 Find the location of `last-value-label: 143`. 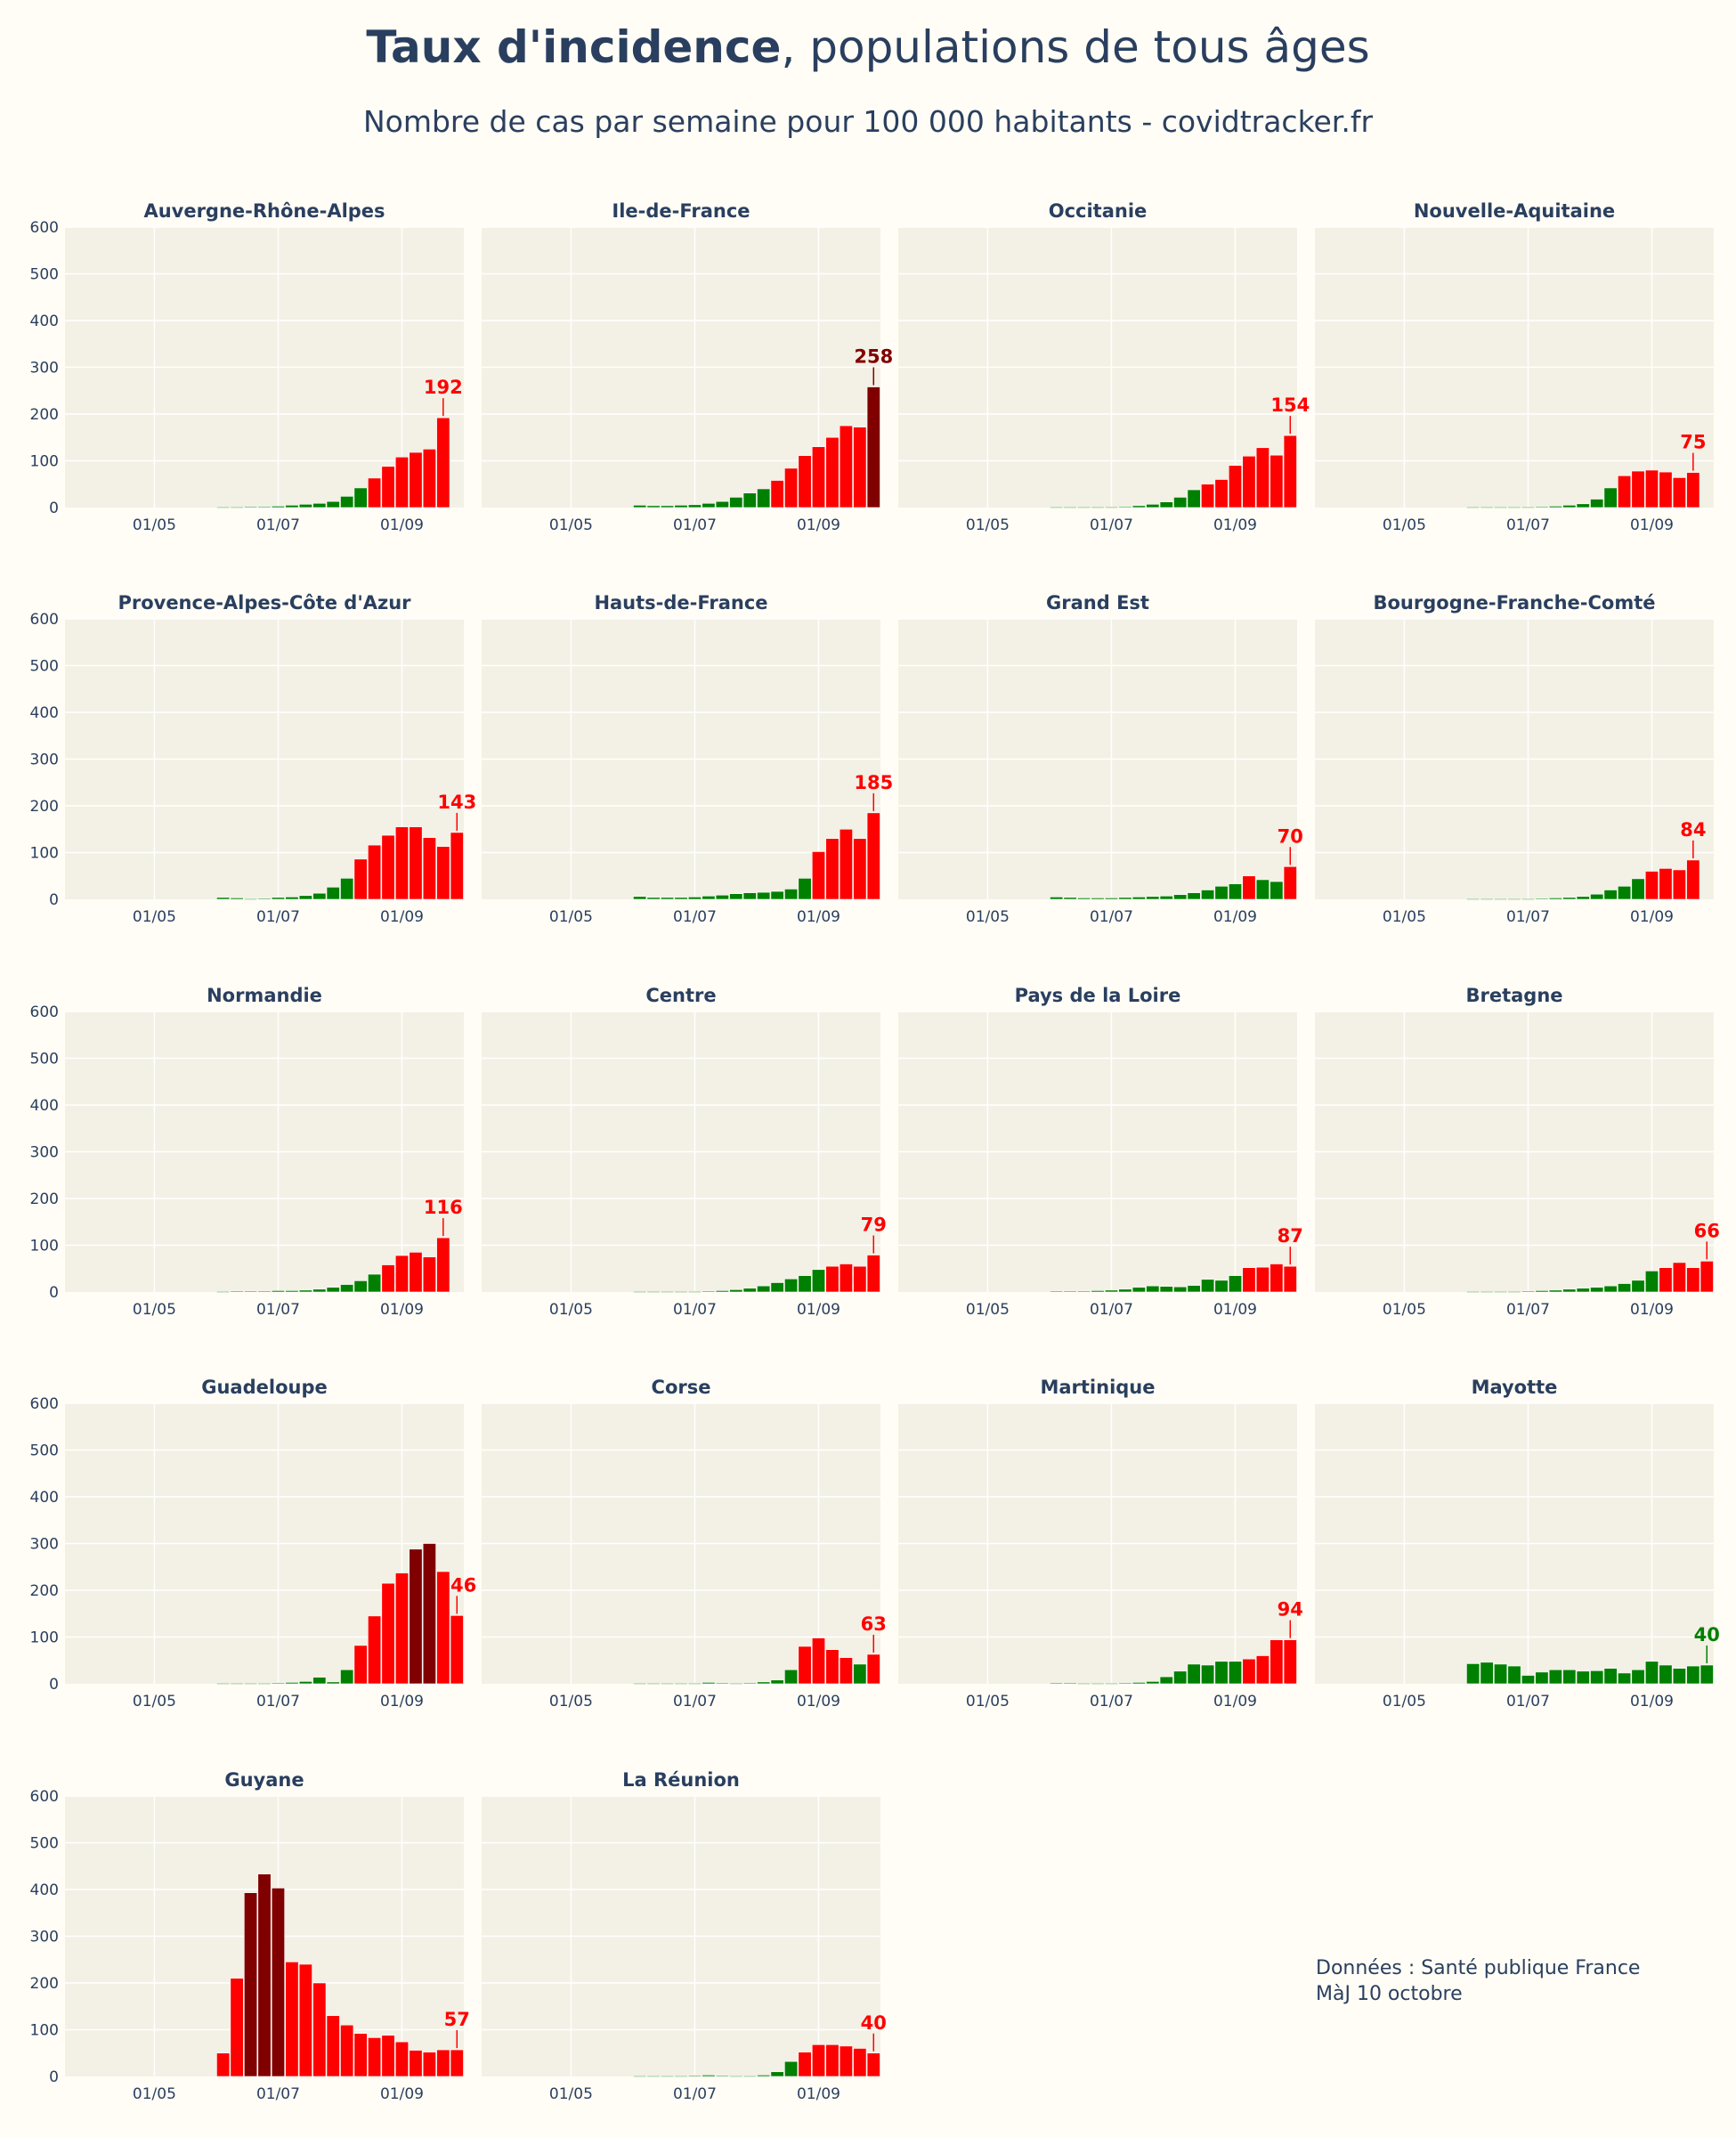

last-value-label: 143 is located at coordinates (457, 802).